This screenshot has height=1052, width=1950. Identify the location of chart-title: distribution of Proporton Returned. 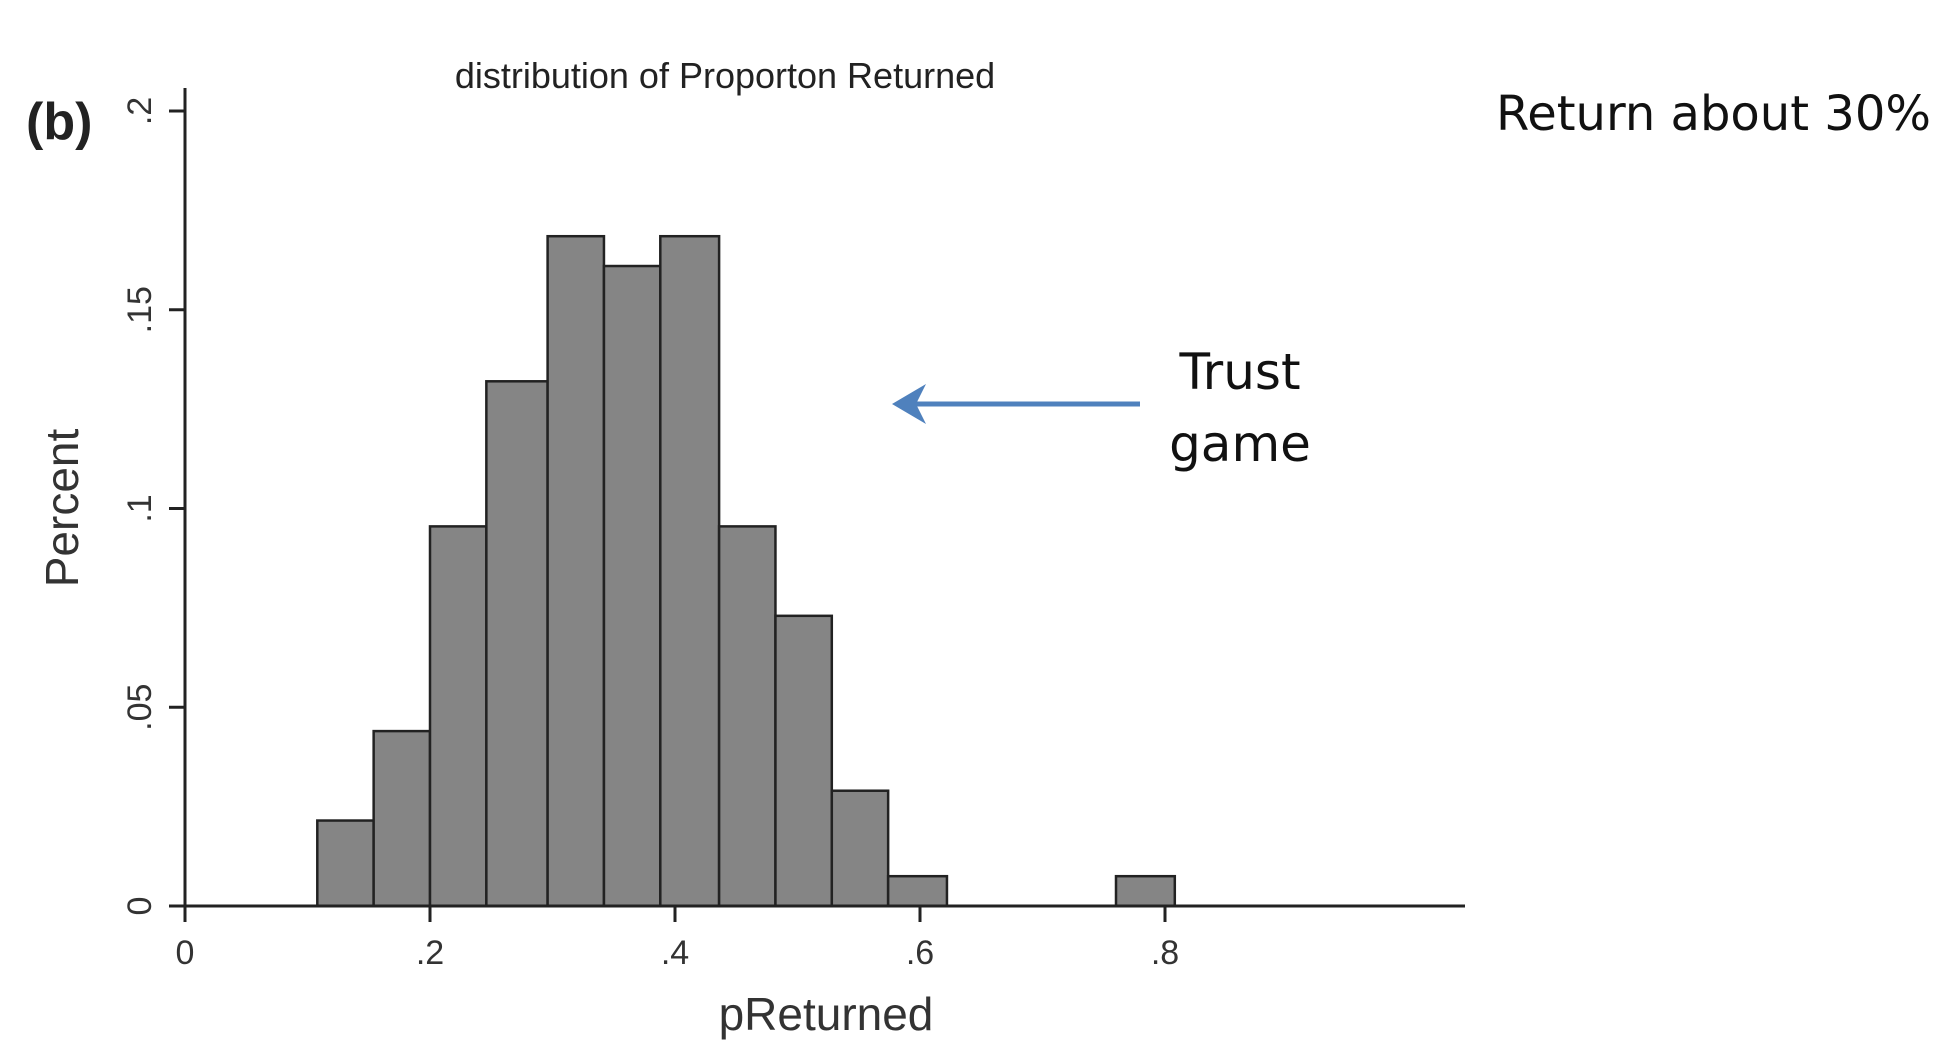
(725, 75).